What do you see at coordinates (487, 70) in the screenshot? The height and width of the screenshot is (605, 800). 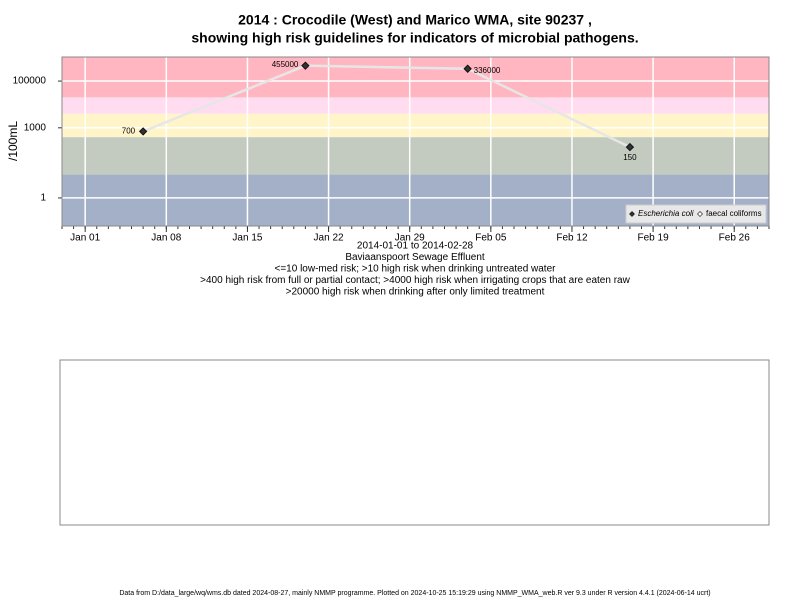 I see `value-label: 336000` at bounding box center [487, 70].